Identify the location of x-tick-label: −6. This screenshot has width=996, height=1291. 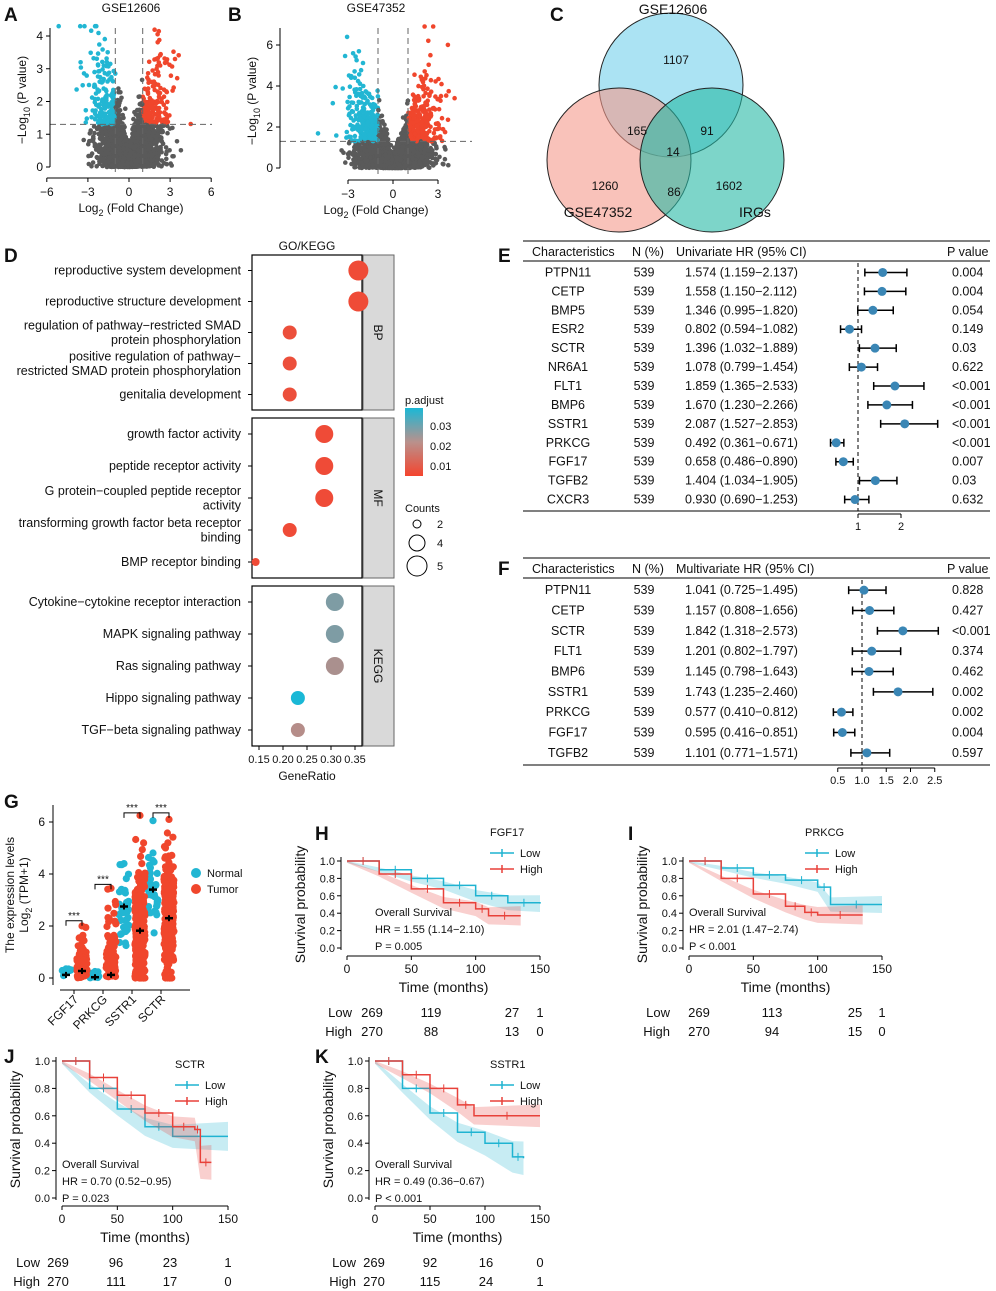
(47, 192).